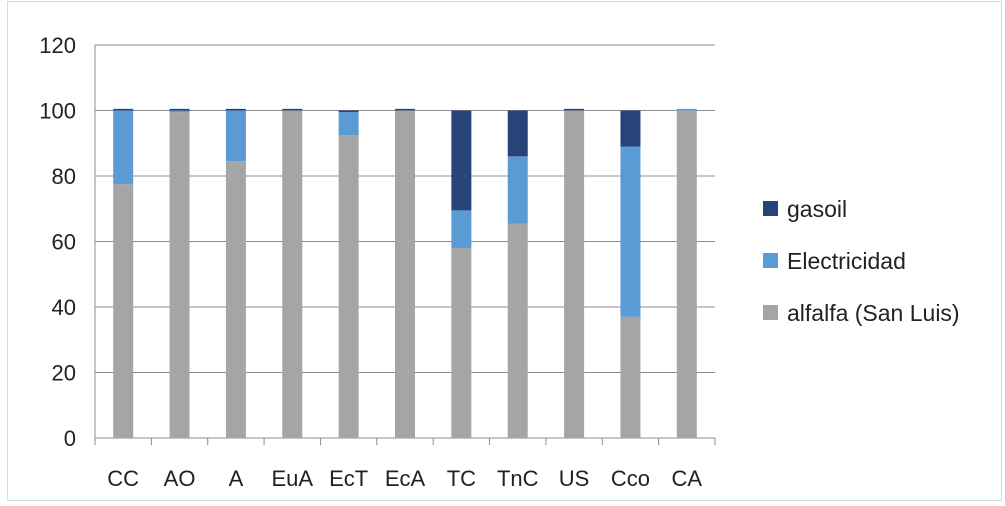  What do you see at coordinates (123, 109) in the screenshot?
I see `bar-CC-gasoil` at bounding box center [123, 109].